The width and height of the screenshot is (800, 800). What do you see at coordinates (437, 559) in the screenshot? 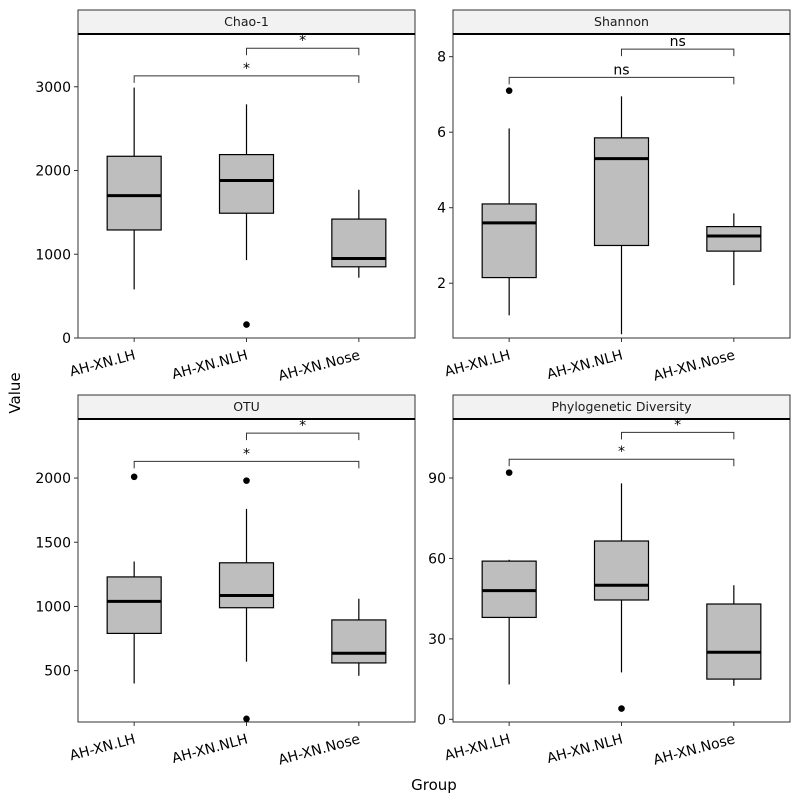
I see `y-tick-label: 60` at bounding box center [437, 559].